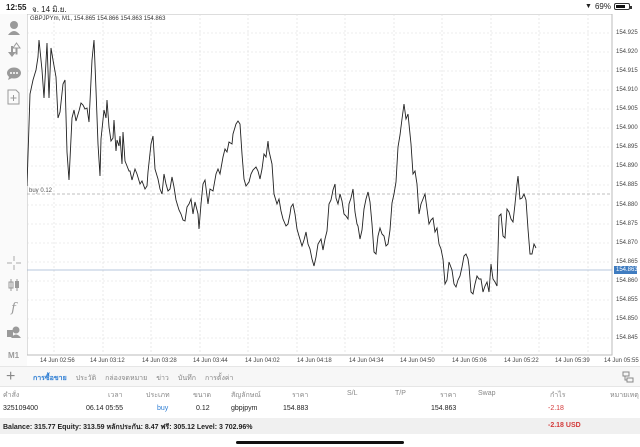 Image resolution: width=640 pixels, height=447 pixels. I want to click on status-right: ▼ 69%, so click(608, 6).